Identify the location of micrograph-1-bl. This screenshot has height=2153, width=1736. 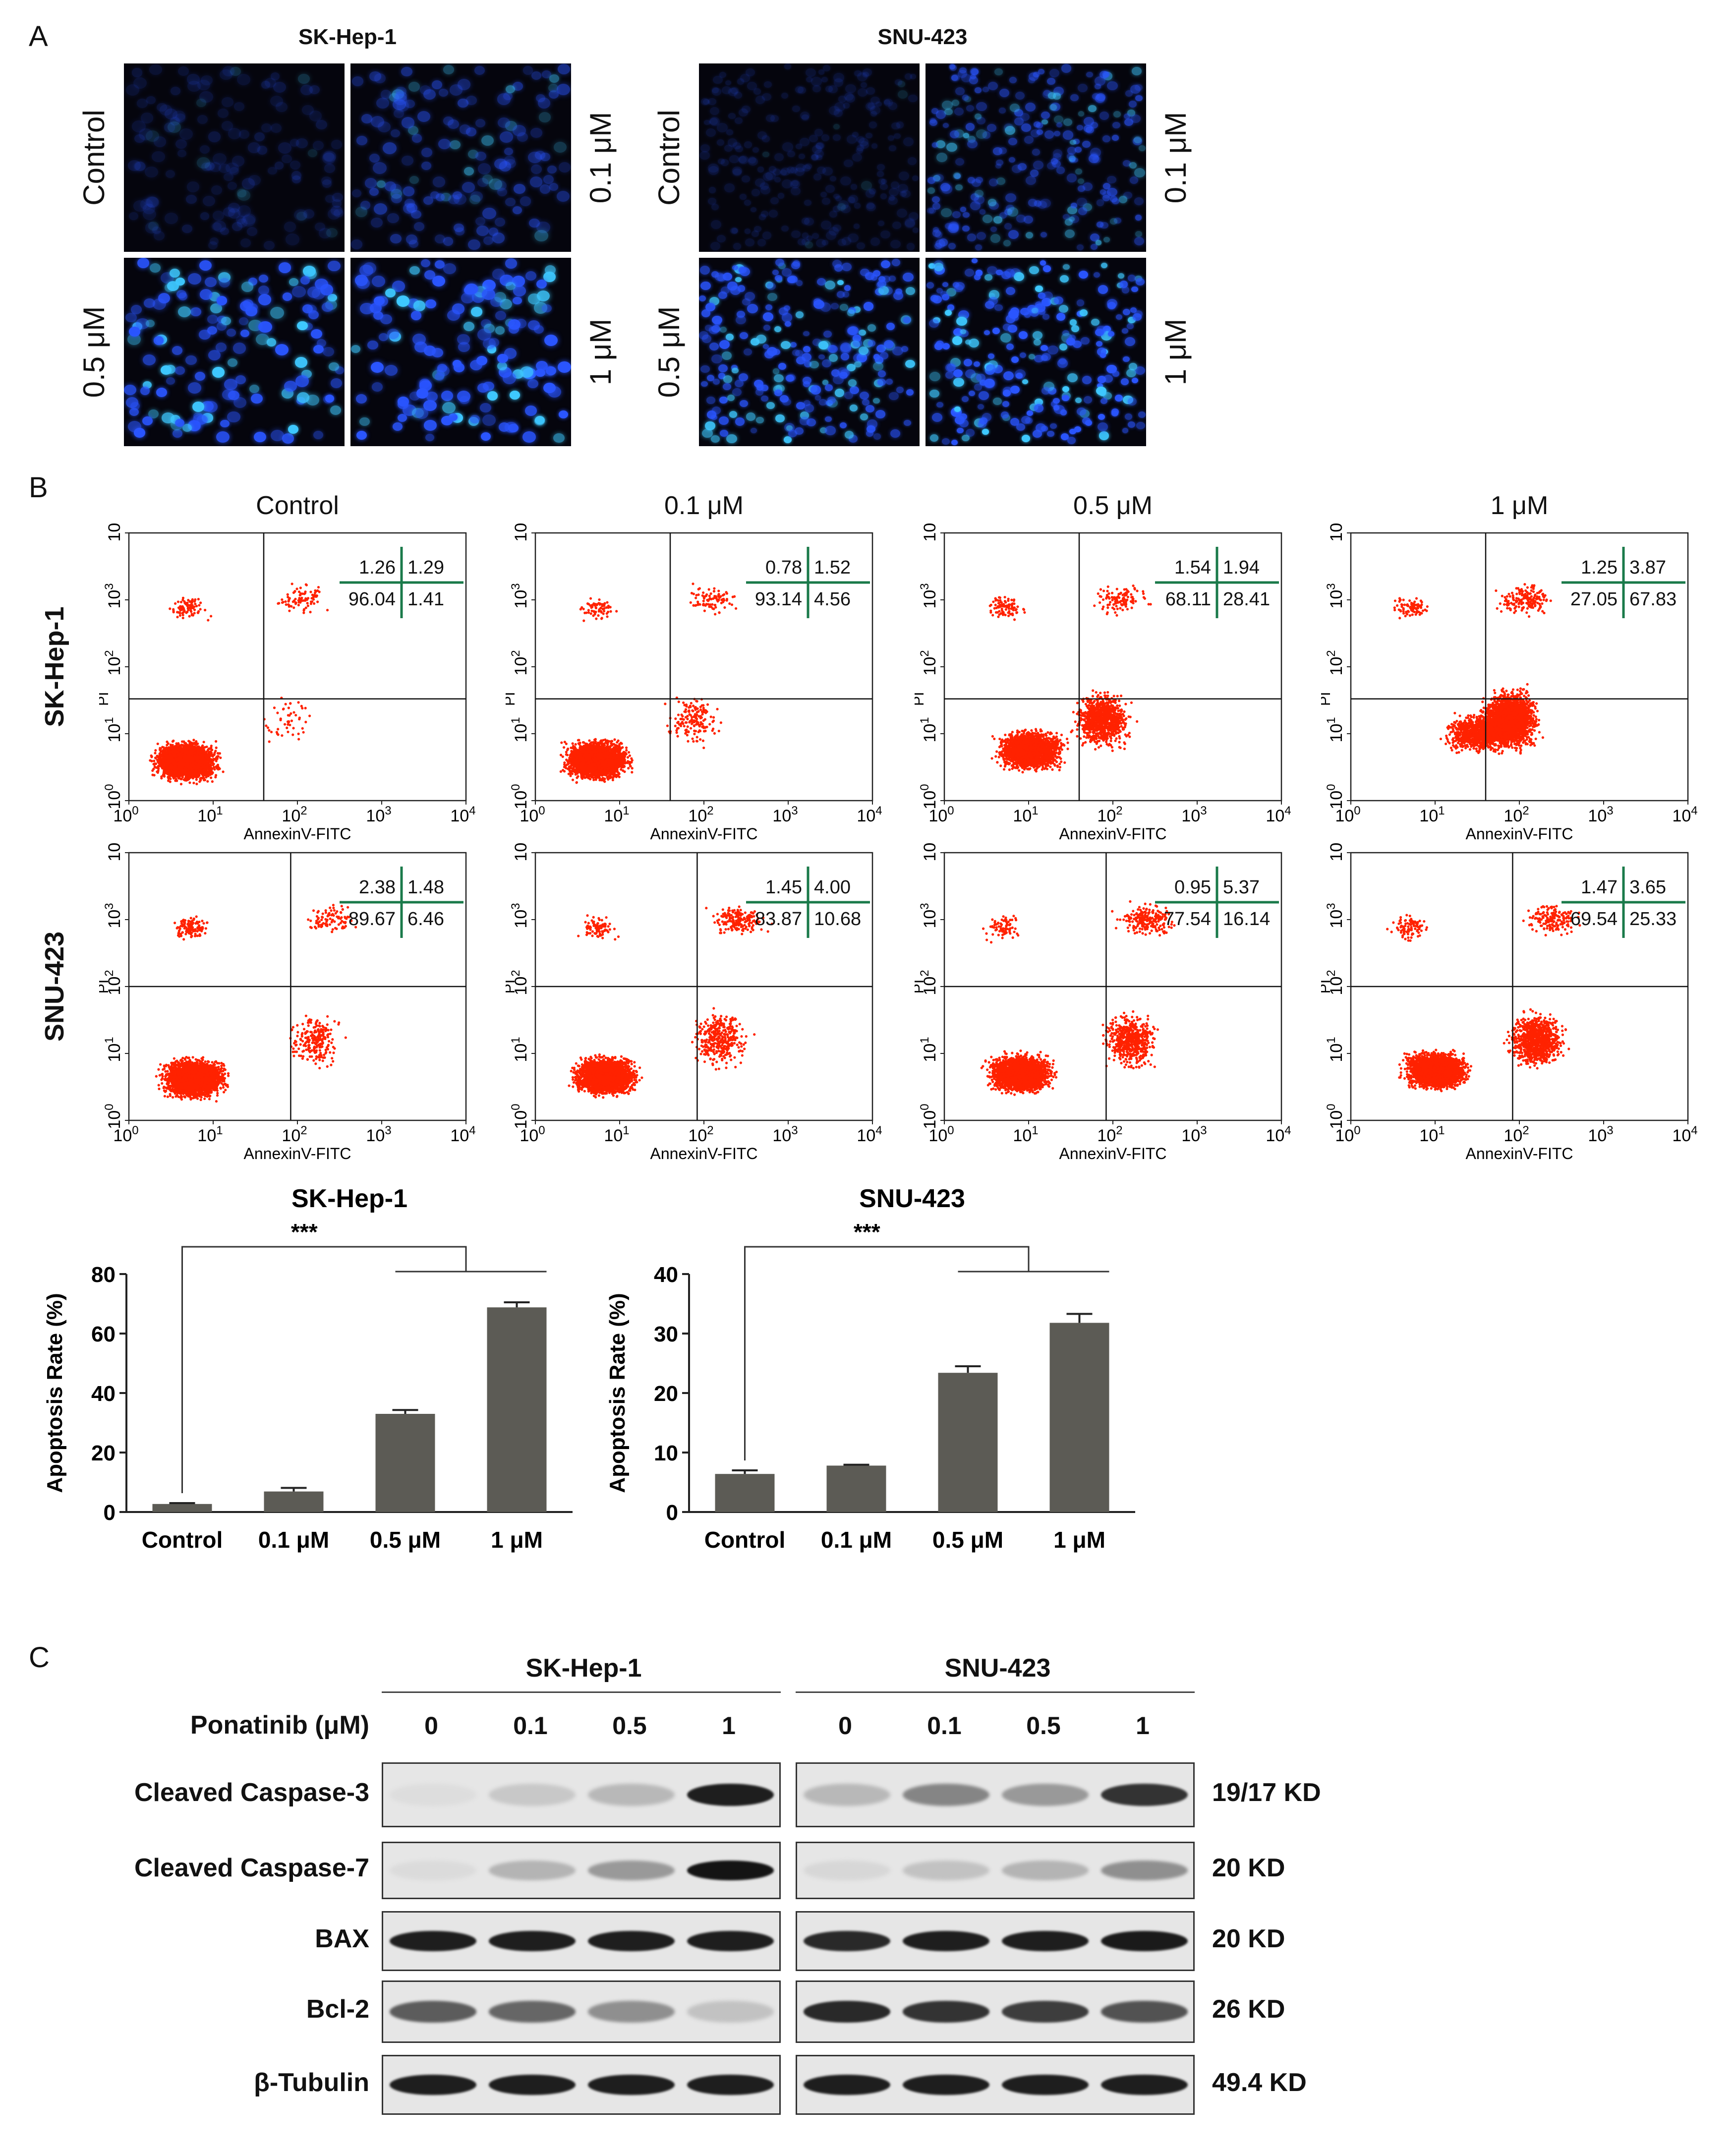
(809, 352).